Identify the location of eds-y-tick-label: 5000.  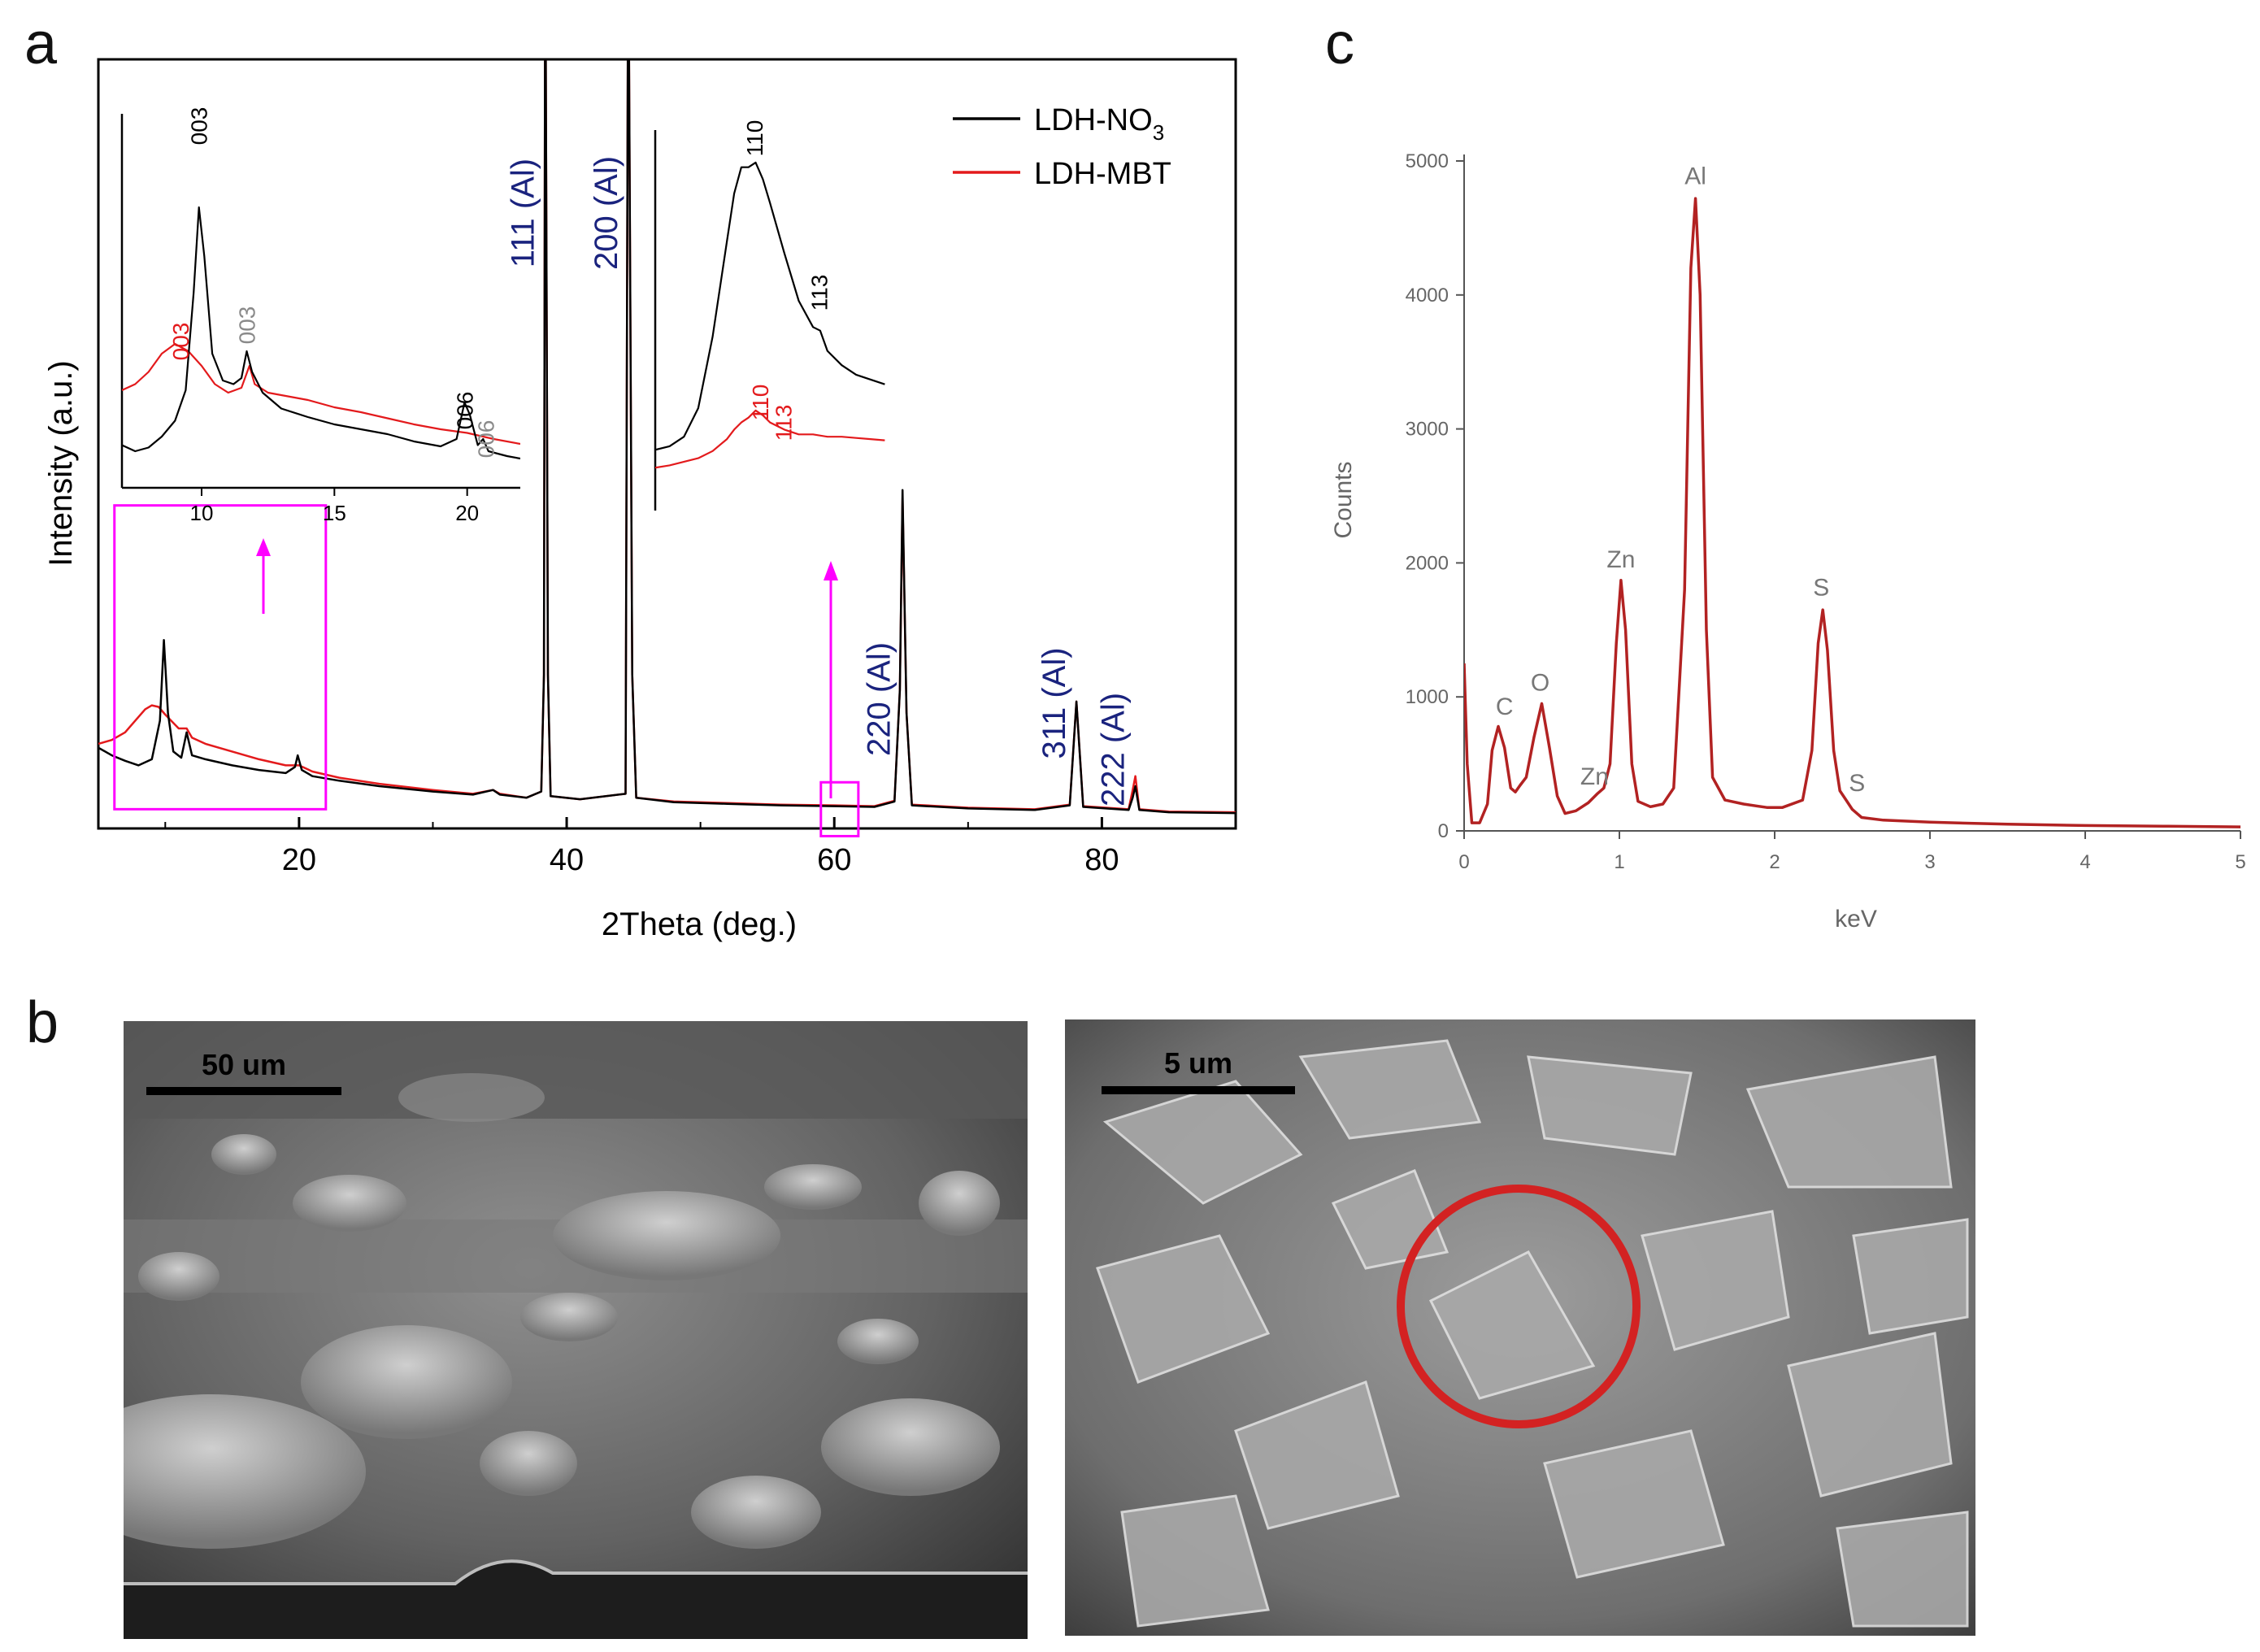
(1427, 161).